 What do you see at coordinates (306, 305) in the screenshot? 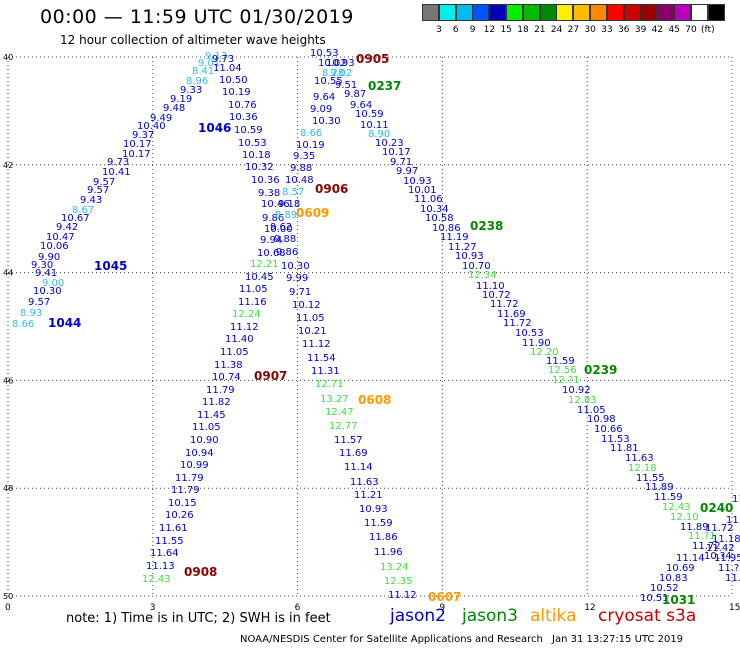
I see `swh-value: 10.12` at bounding box center [306, 305].